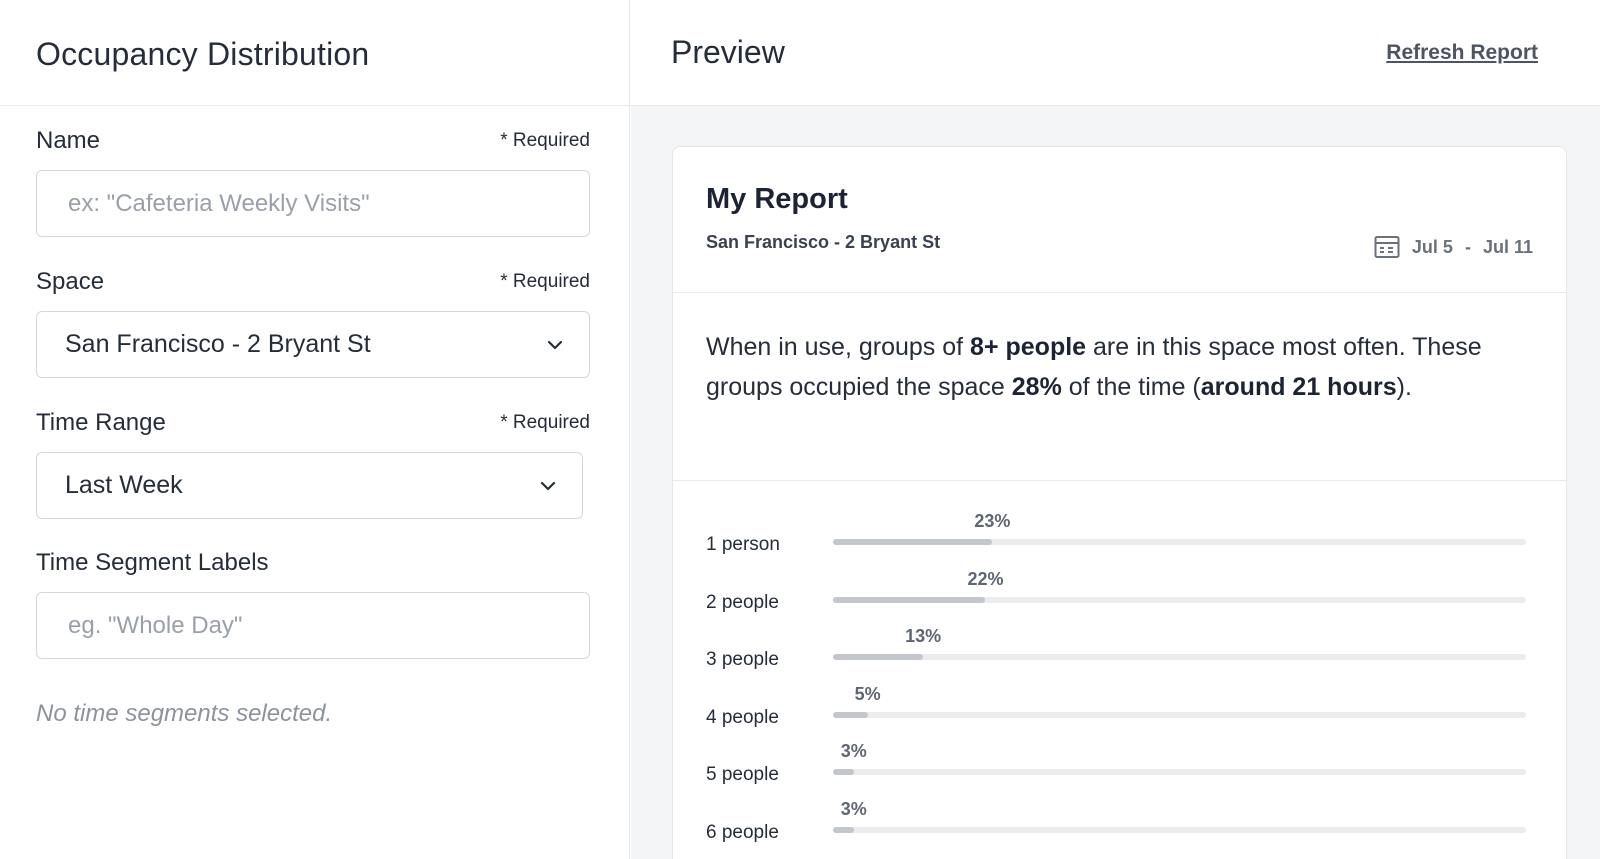 The height and width of the screenshot is (859, 1600). Describe the element at coordinates (68, 140) in the screenshot. I see `name-label: Name` at that location.